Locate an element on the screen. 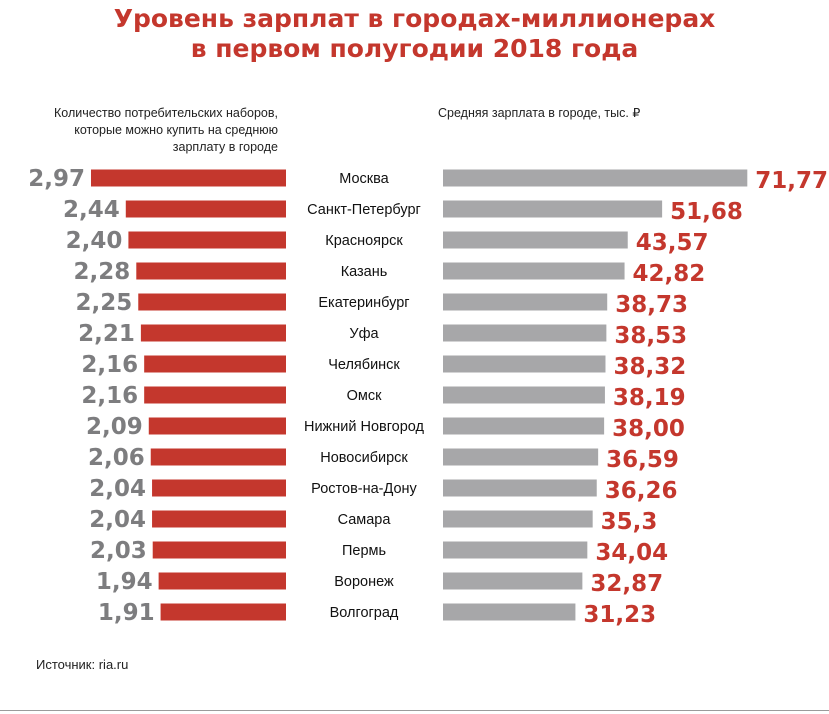  left-value-label: 2,25 is located at coordinates (104, 303).